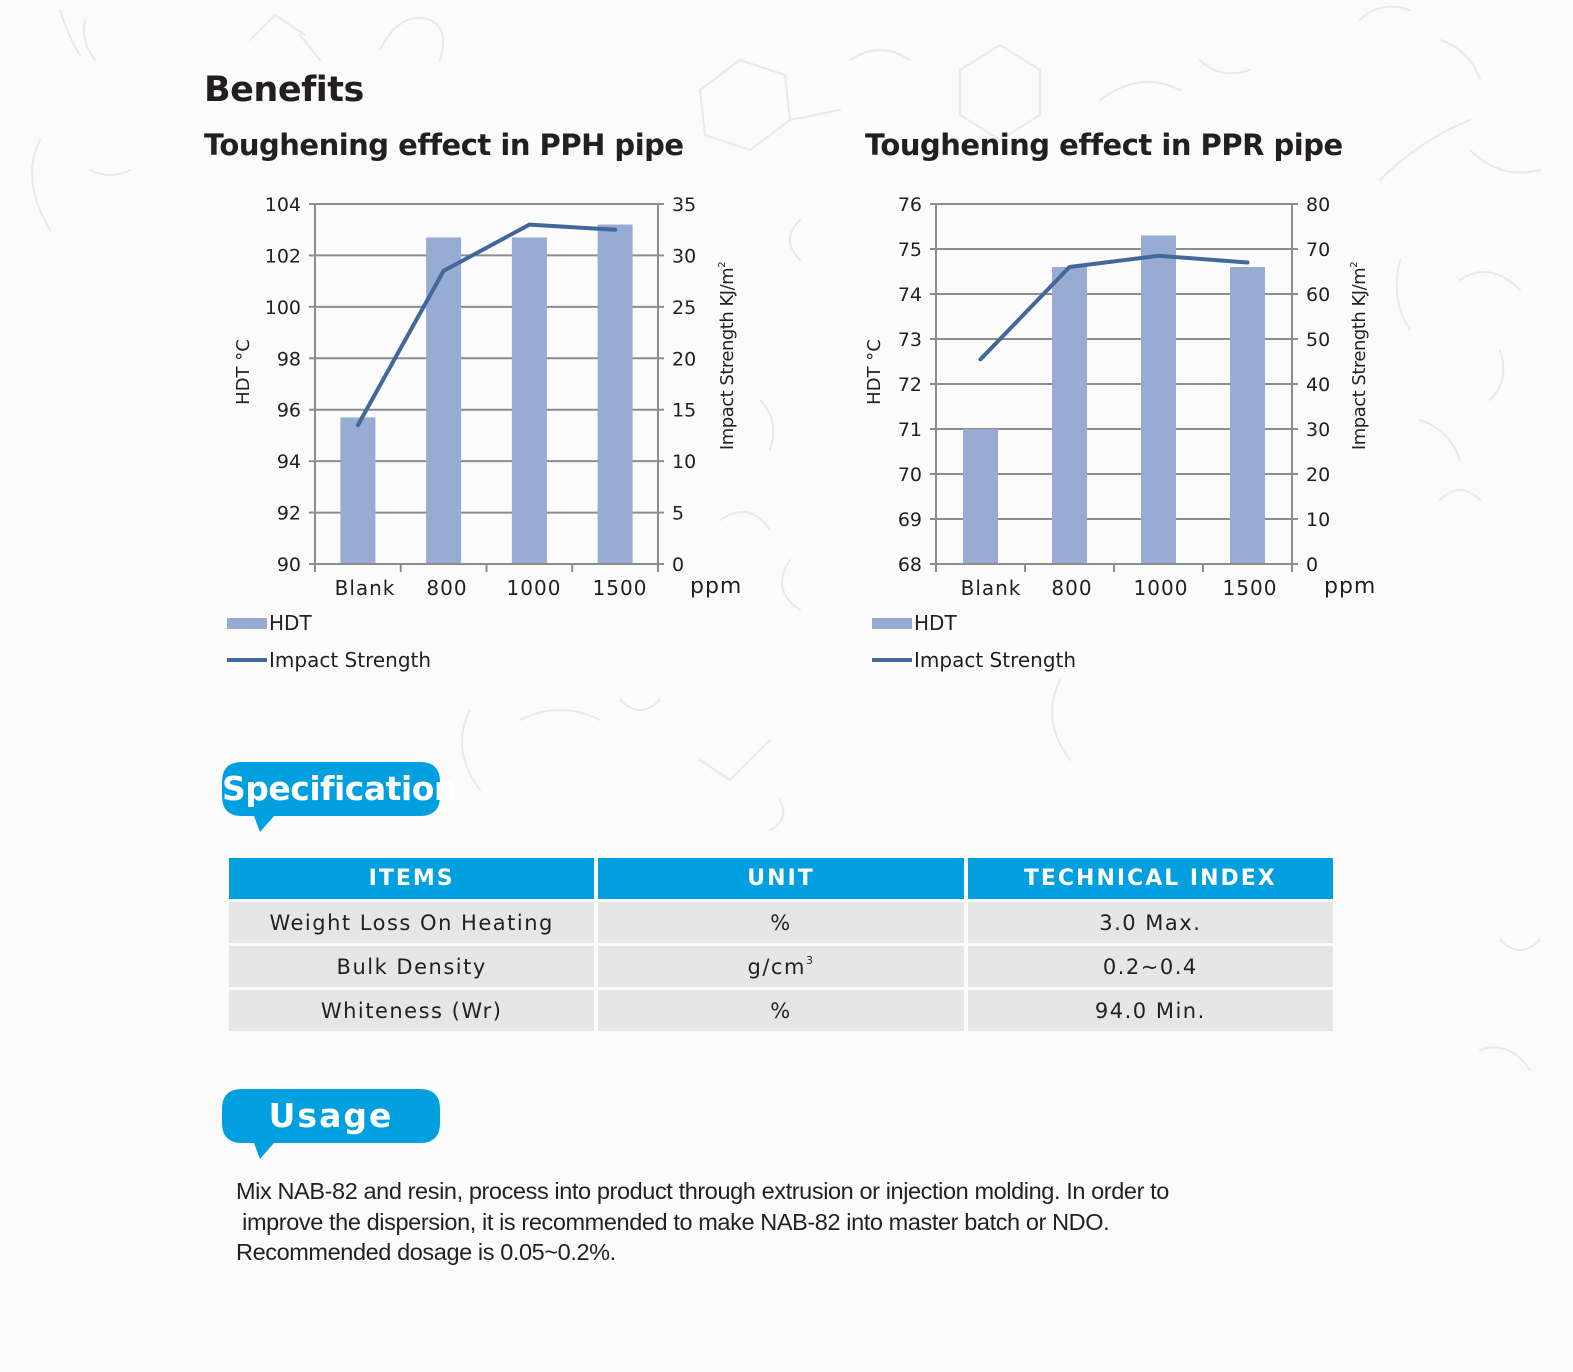 This screenshot has width=1573, height=1372. I want to click on y2-tick-label: 10, so click(1318, 520).